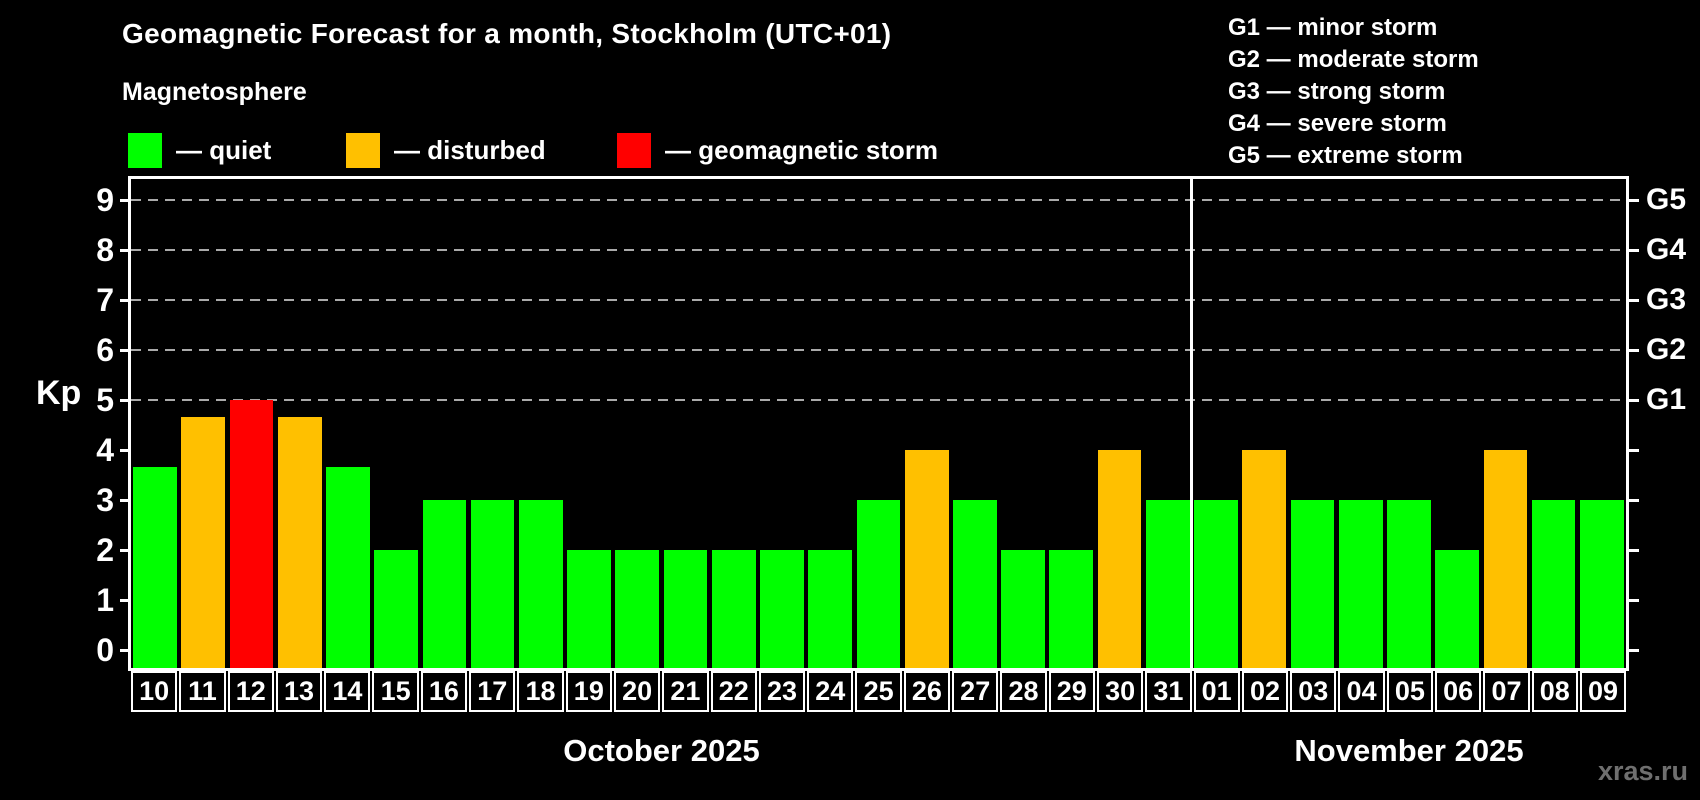  What do you see at coordinates (1023, 691) in the screenshot?
I see `day-label: 28` at bounding box center [1023, 691].